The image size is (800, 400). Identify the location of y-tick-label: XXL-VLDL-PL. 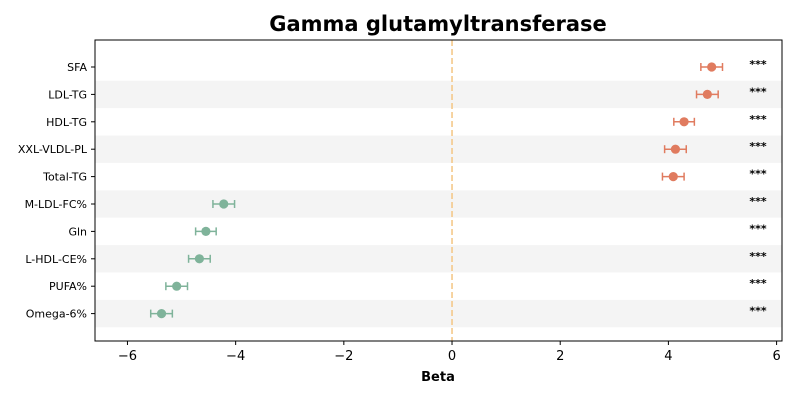
(53, 149).